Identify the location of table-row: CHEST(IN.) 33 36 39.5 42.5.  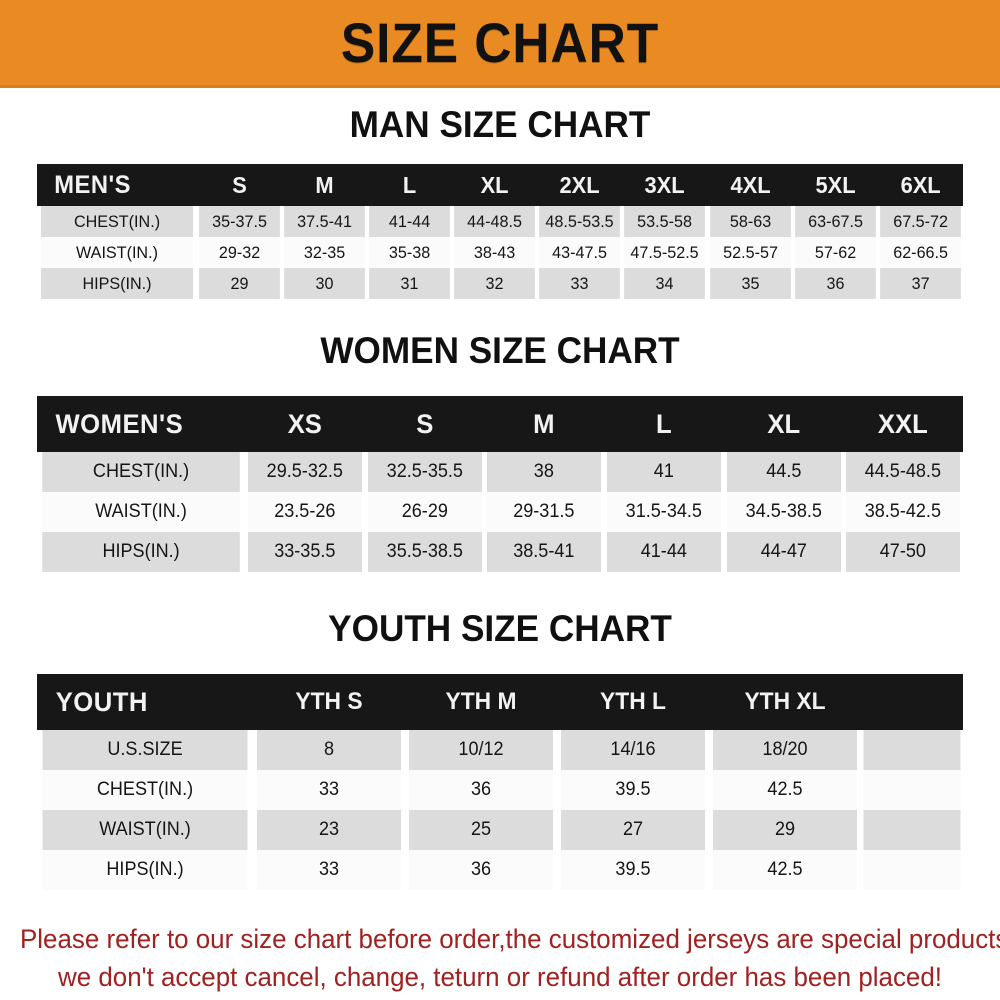
(500, 790).